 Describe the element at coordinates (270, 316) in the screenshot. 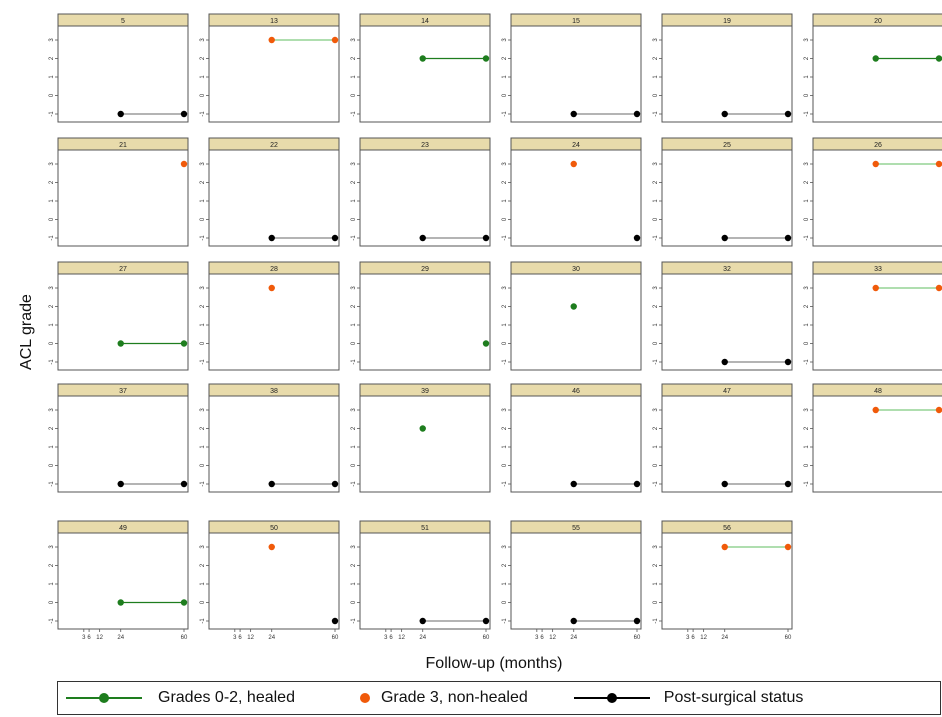

I see `panel-28: 28 -1 0 1 2 3` at that location.